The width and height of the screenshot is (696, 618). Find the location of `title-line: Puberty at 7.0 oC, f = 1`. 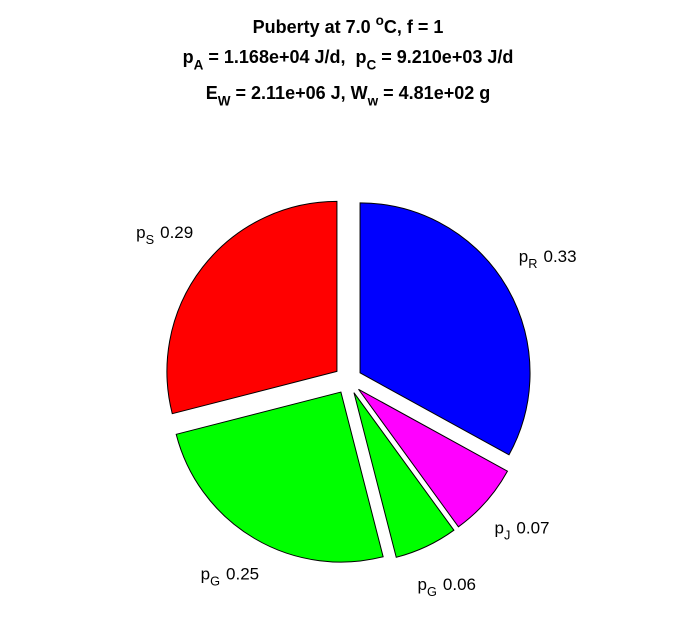

title-line: Puberty at 7.0 oC, f = 1 is located at coordinates (348, 25).